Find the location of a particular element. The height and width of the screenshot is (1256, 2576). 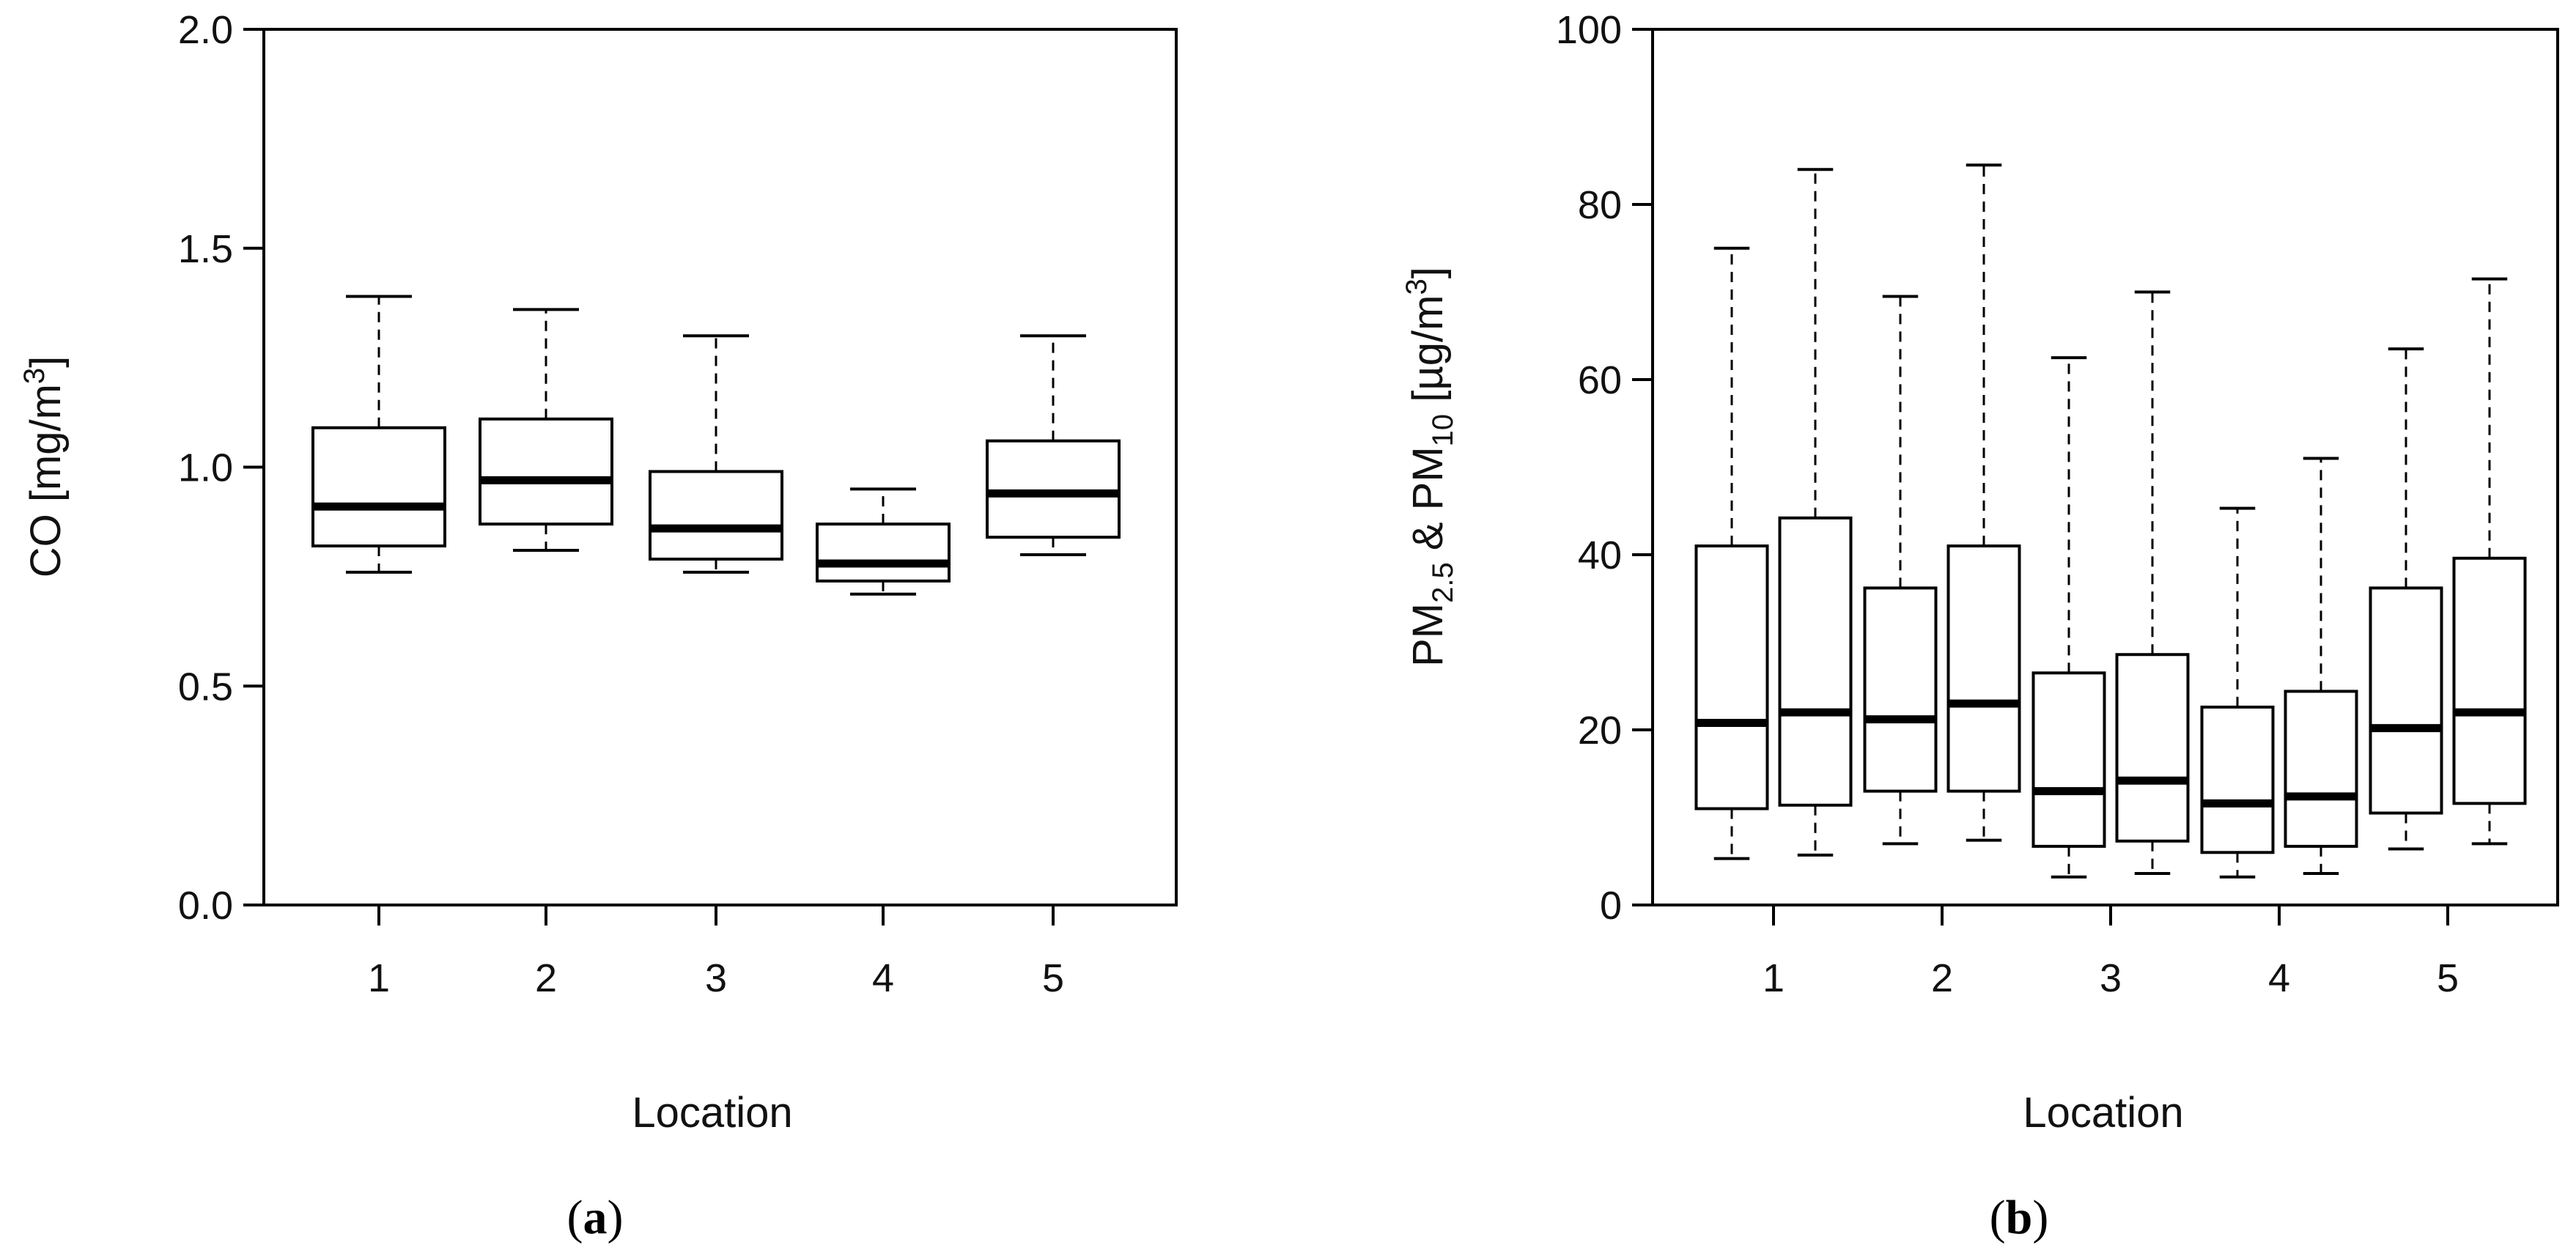

y-tick-label: 2.0 is located at coordinates (205, 30).